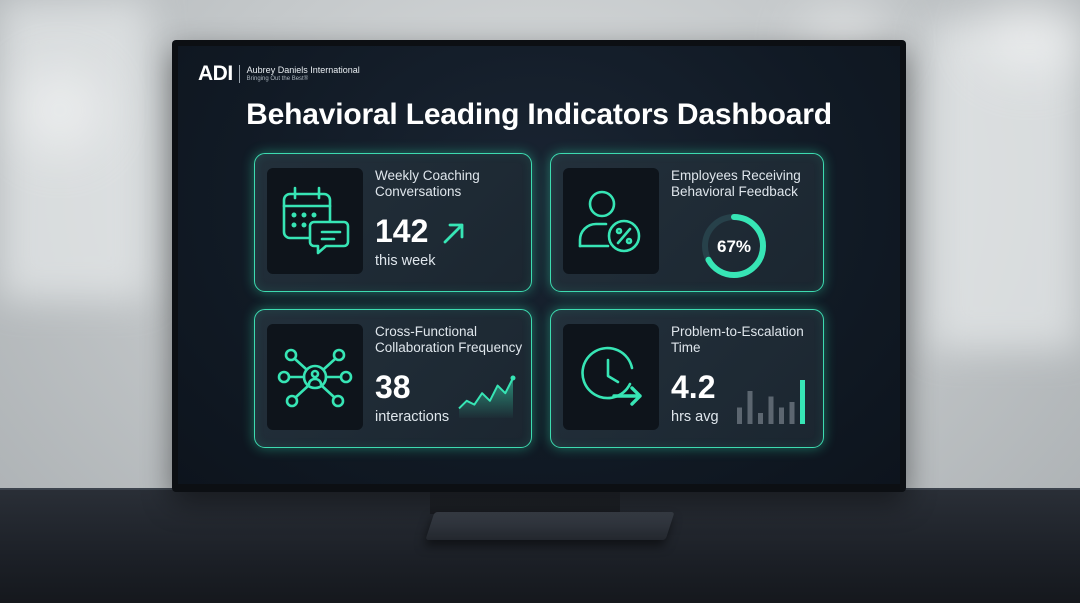 This screenshot has width=1080, height=603. I want to click on page-title: Behavioral Leading Indicators Dashboard, so click(539, 114).